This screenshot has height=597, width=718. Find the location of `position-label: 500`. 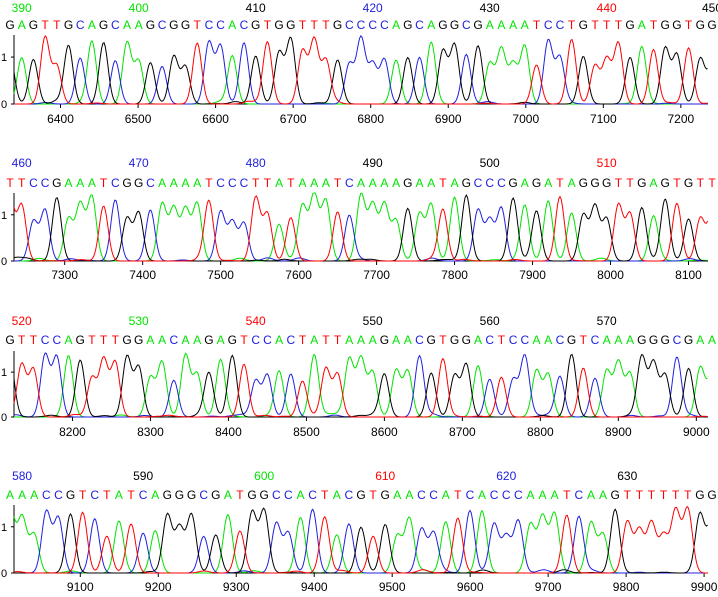

position-label: 500 is located at coordinates (490, 163).